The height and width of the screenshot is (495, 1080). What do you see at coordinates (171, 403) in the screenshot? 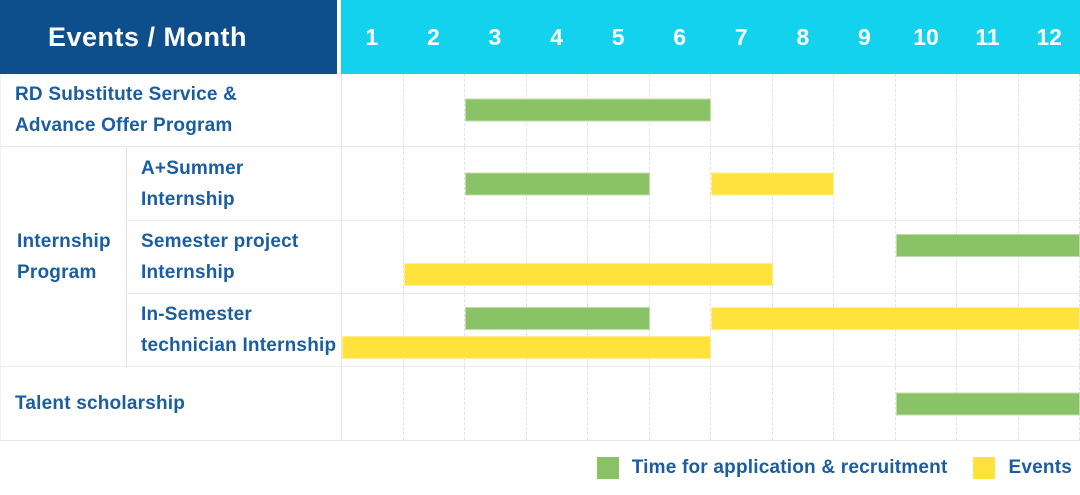
I see `row-label-talent-scholarship: Talent scholarship` at bounding box center [171, 403].